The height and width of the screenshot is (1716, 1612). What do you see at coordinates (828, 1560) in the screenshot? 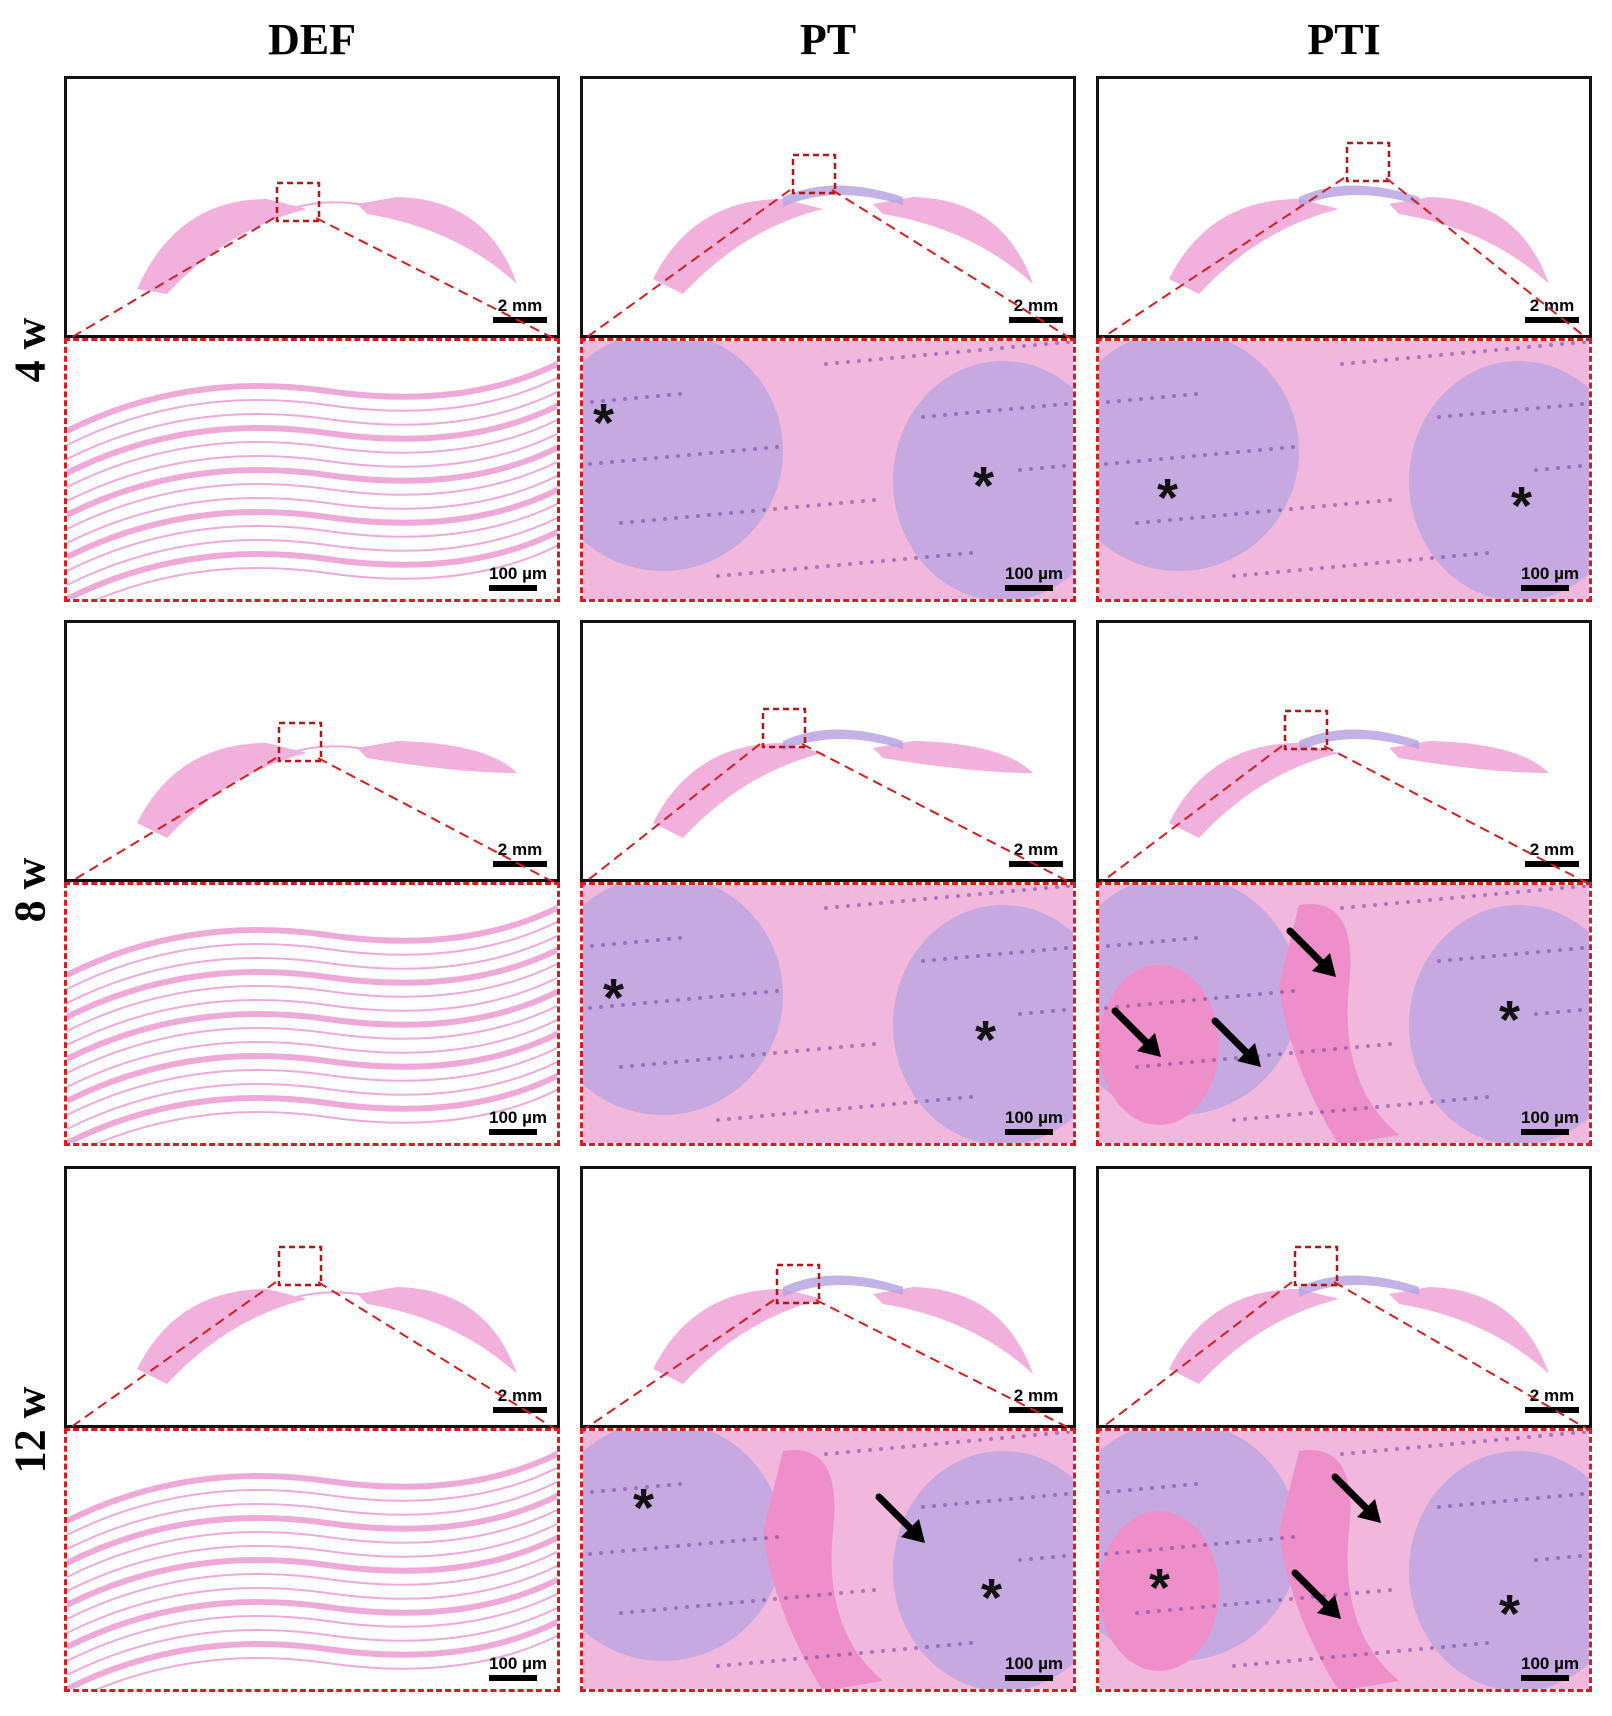
I see `zoom-panel-pt-12w: * * 100 µm` at bounding box center [828, 1560].